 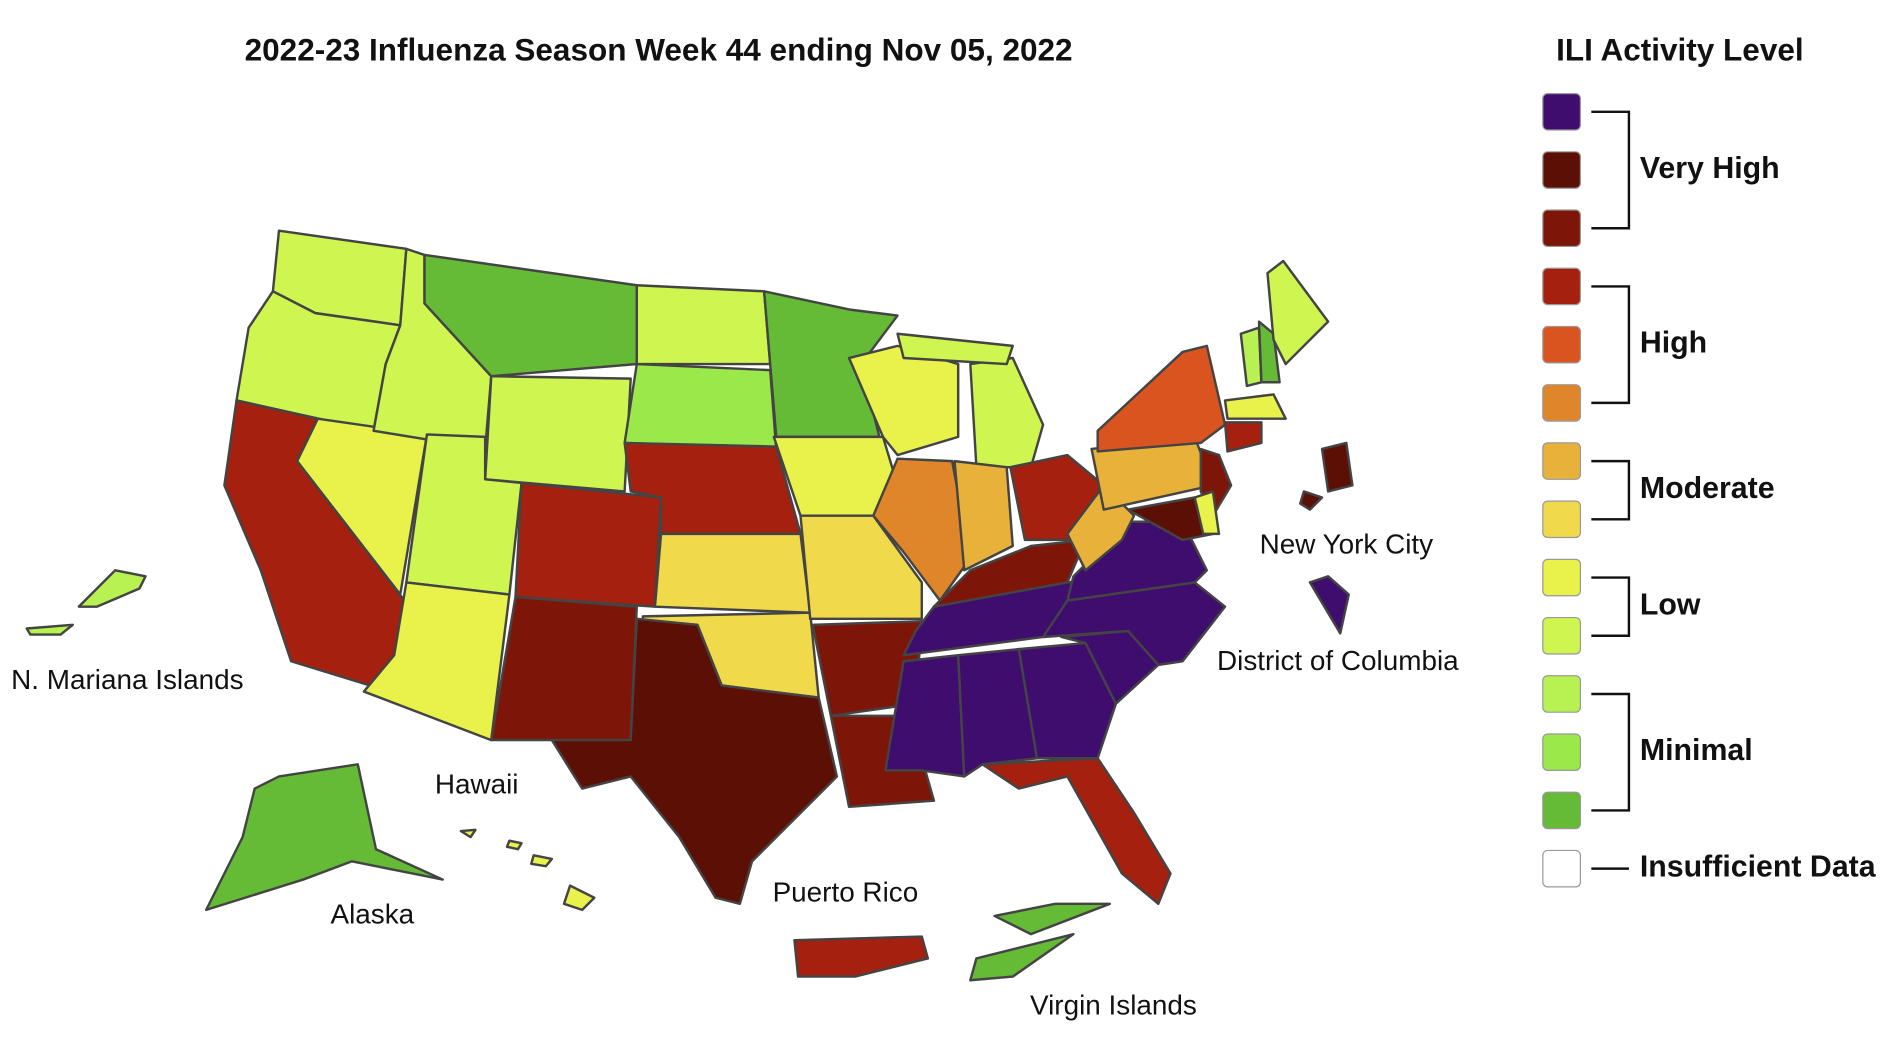 I want to click on map-label: Puerto Rico, so click(x=846, y=891).